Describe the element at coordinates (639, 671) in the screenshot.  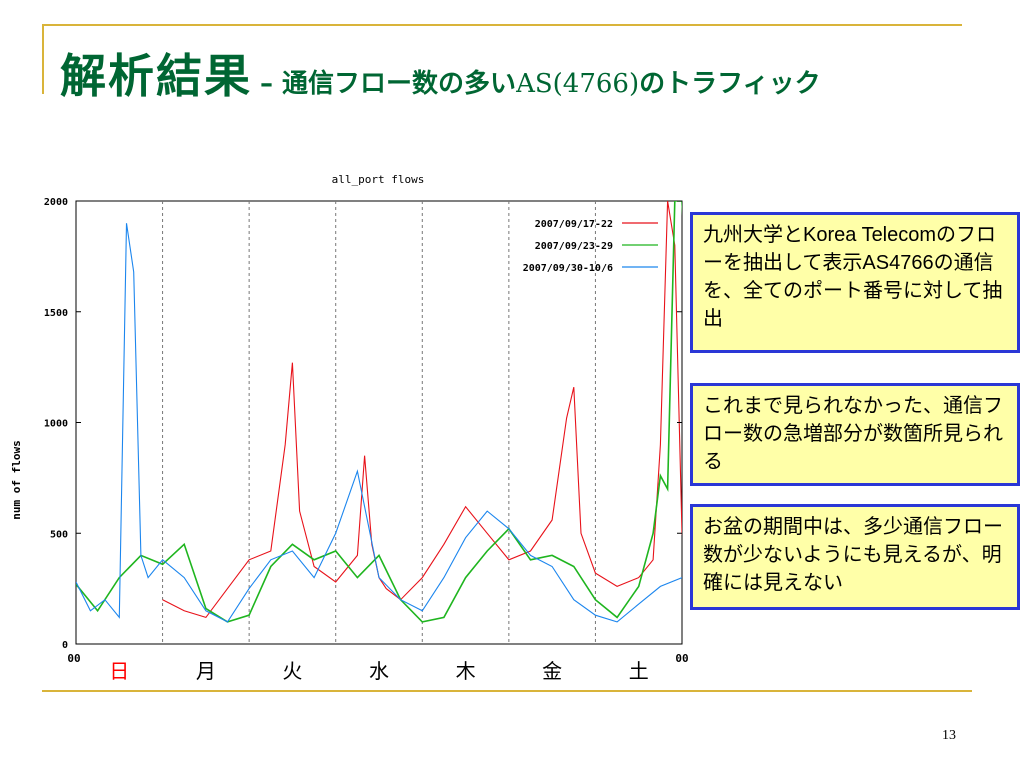
I see `weekday-label: 土` at that location.